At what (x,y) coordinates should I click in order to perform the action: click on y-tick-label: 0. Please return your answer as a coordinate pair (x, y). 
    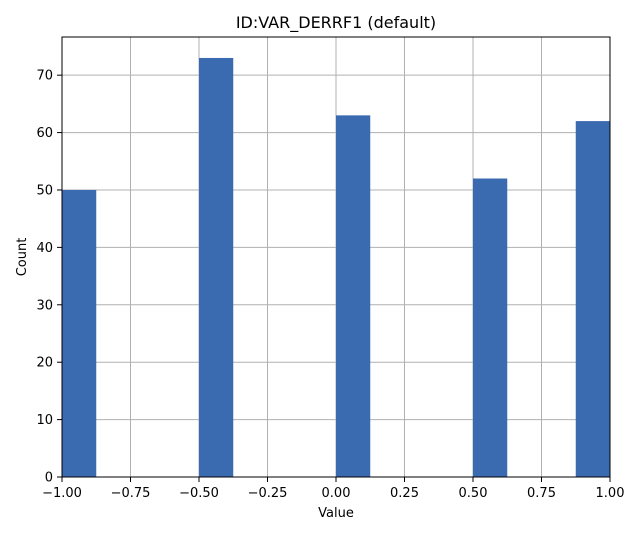
    Looking at the image, I should click on (49, 478).